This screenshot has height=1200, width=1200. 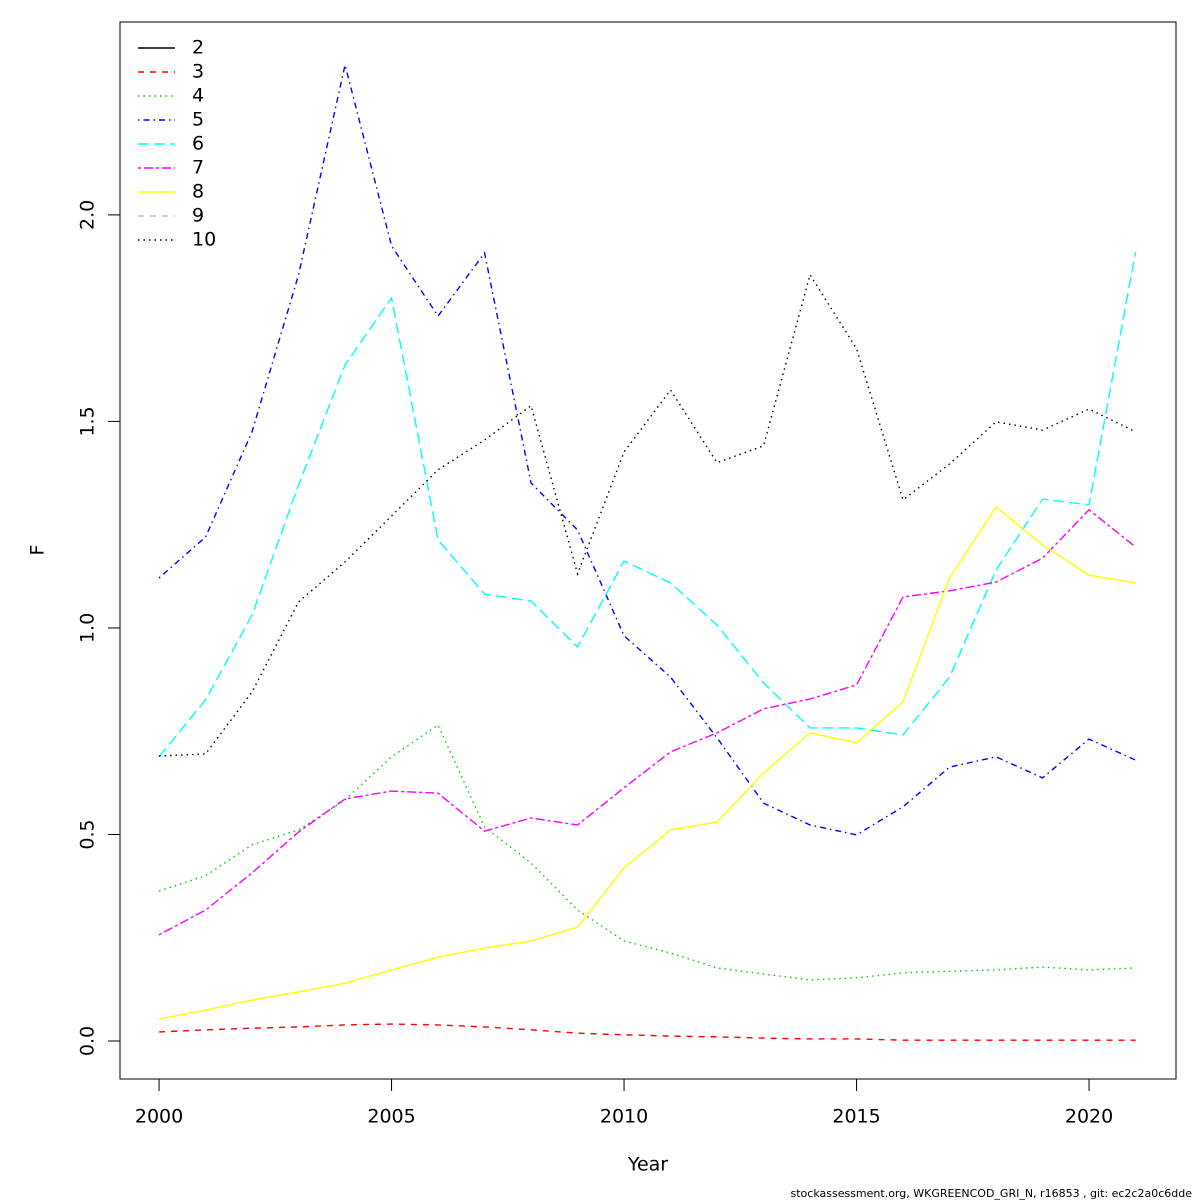 I want to click on x-tick-label: 2010, so click(x=624, y=1117).